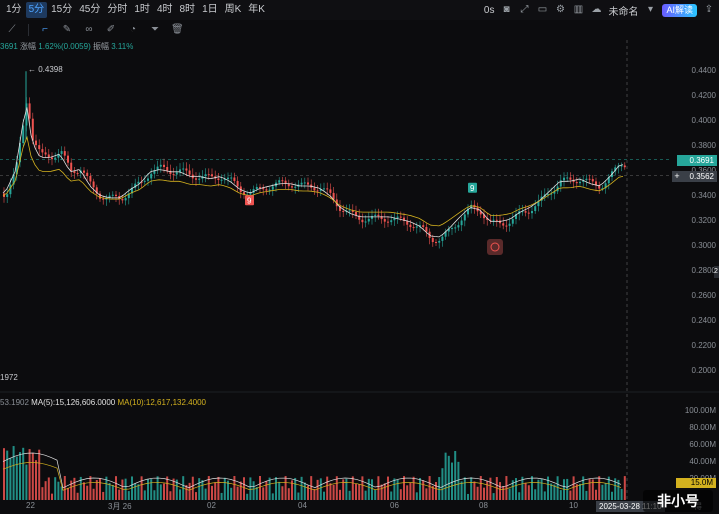 Image resolution: width=719 pixels, height=514 pixels. What do you see at coordinates (703, 145) in the screenshot?
I see `price-tick: 0.3800` at bounding box center [703, 145].